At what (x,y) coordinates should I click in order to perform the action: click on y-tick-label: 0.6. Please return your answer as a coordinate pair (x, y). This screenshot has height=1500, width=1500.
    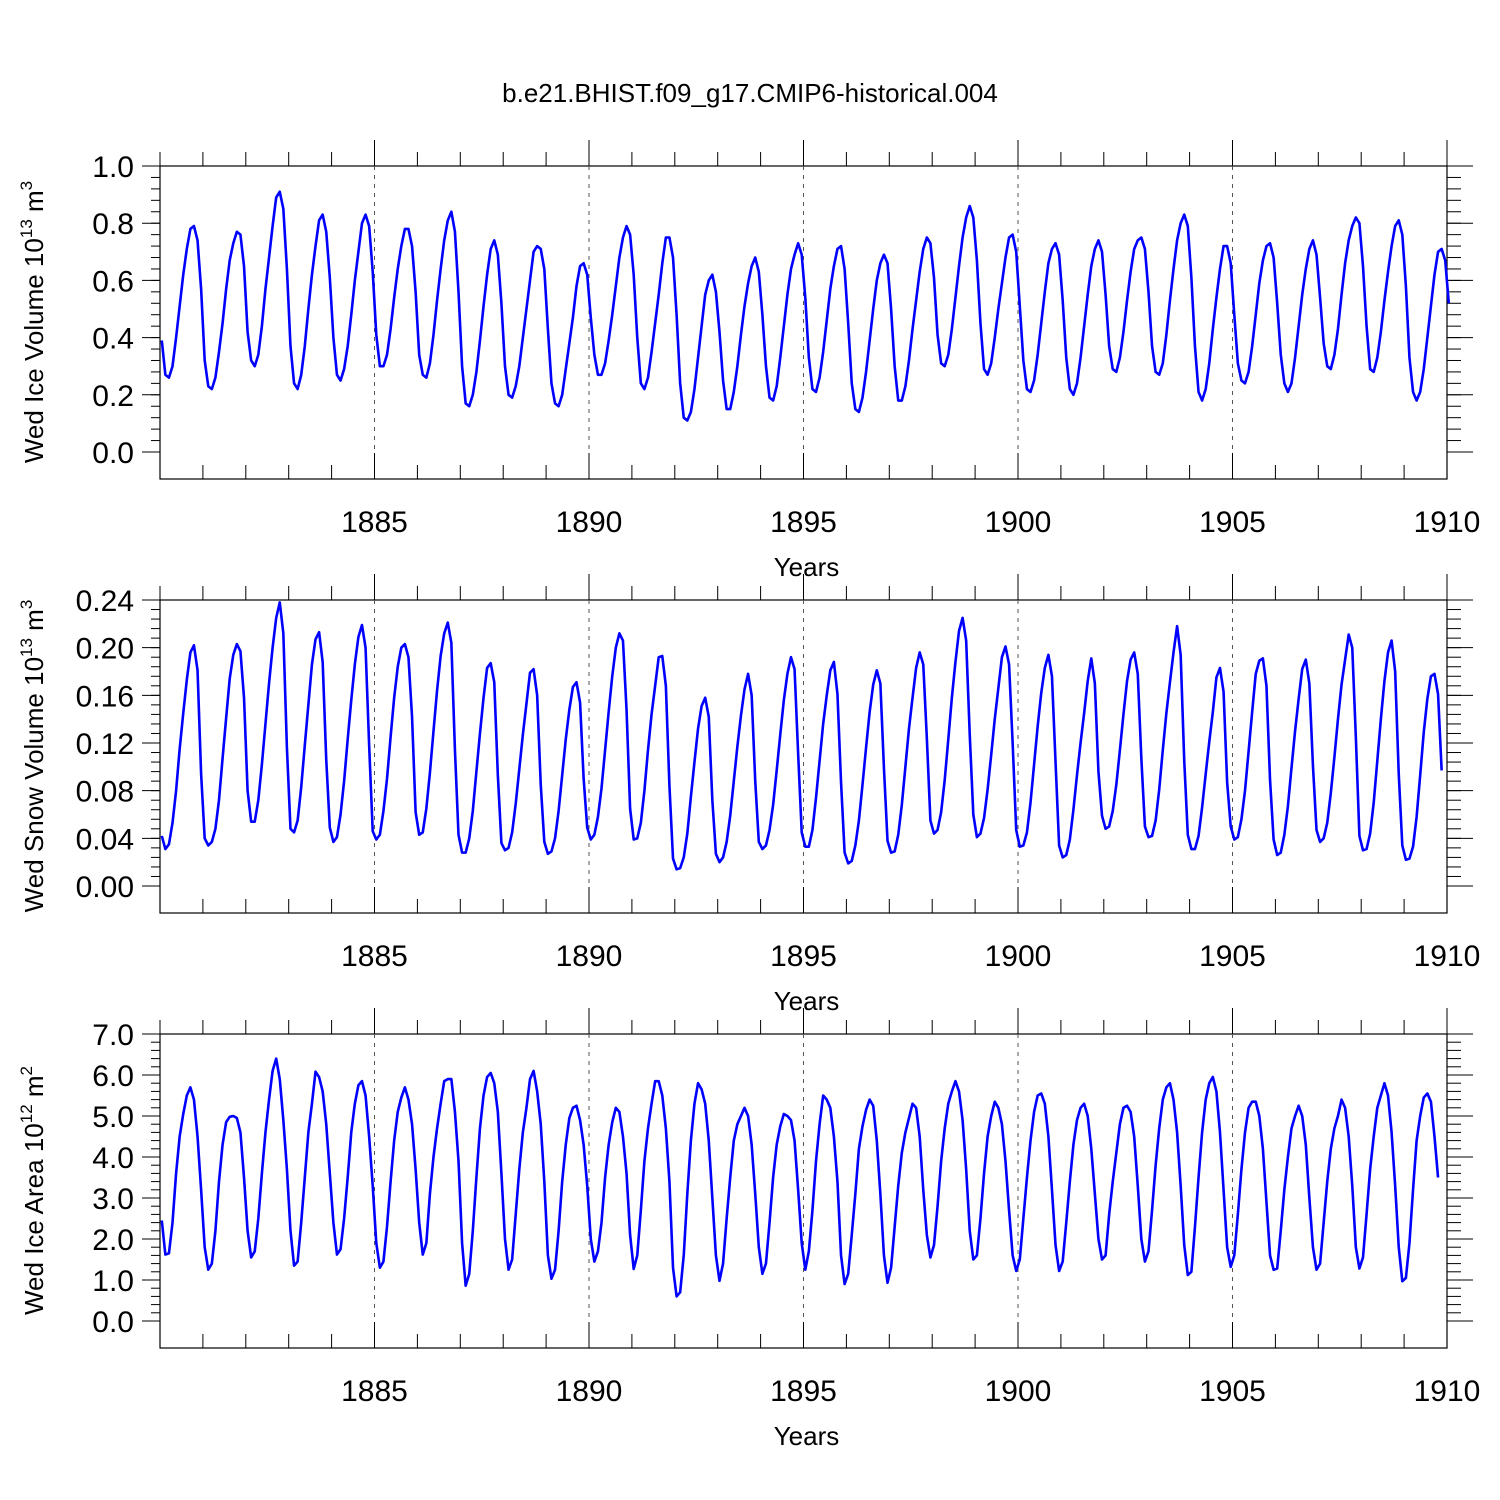
    Looking at the image, I should click on (113, 281).